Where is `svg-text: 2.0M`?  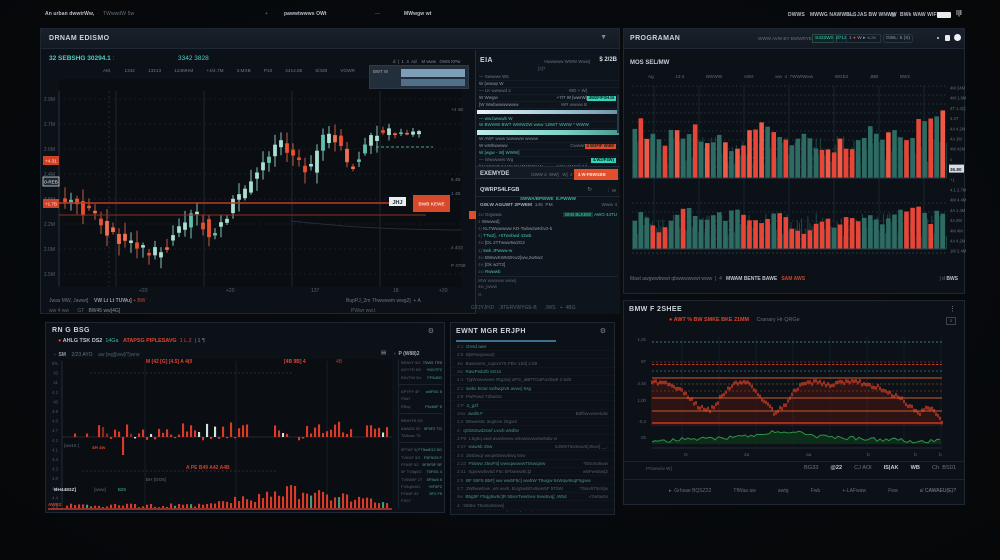
svg-text: 2.0M is located at coordinates (49, 250).